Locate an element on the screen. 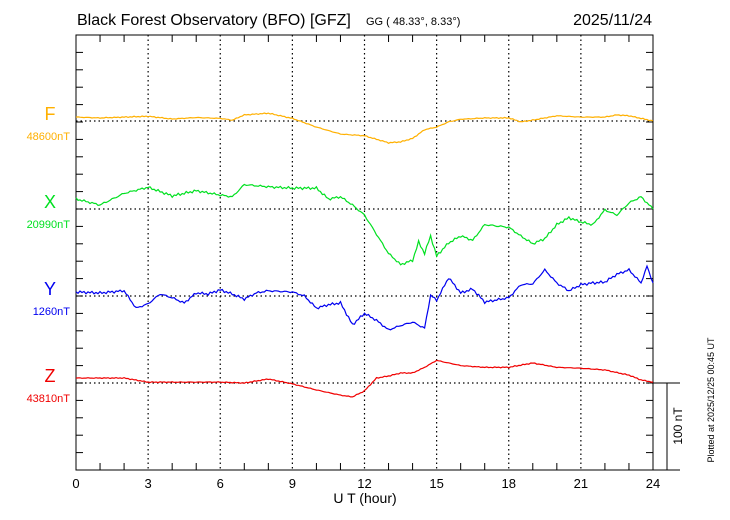 Image resolution: width=730 pixels, height=520 pixels. x-tick-label: 24 is located at coordinates (653, 483).